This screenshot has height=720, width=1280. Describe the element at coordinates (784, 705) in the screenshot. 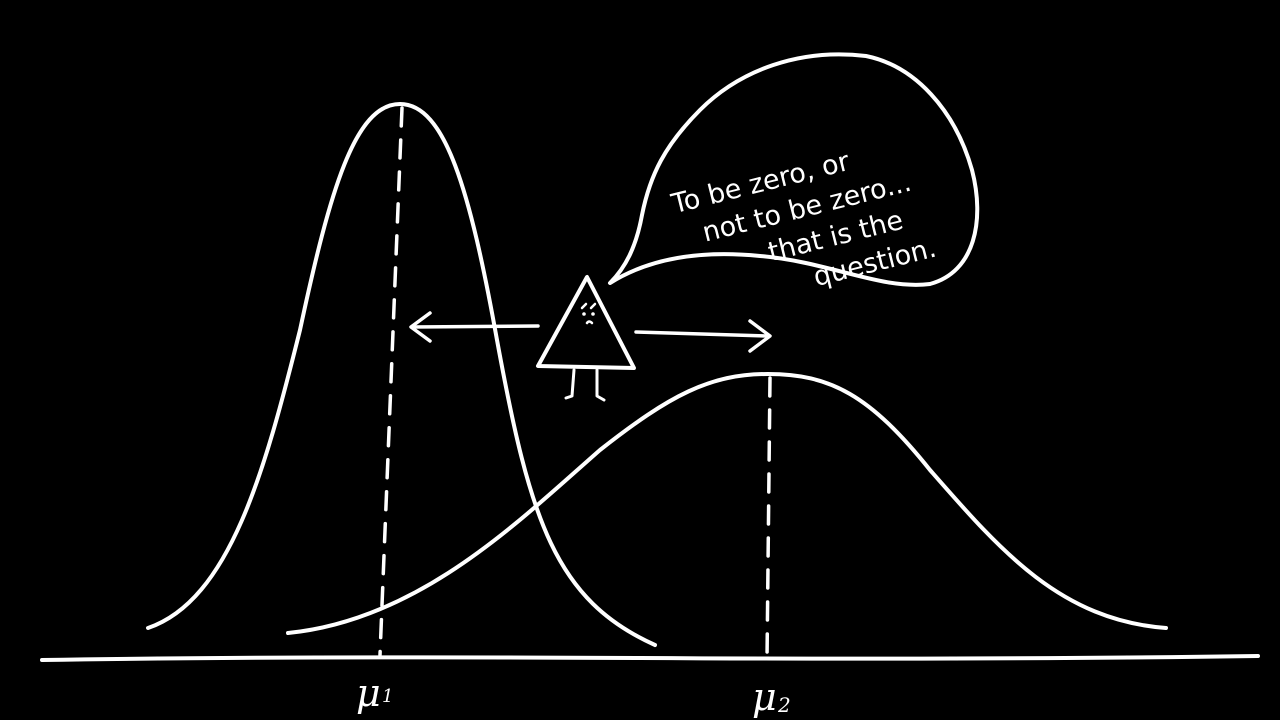

I see `mu2-subscript: 2` at that location.